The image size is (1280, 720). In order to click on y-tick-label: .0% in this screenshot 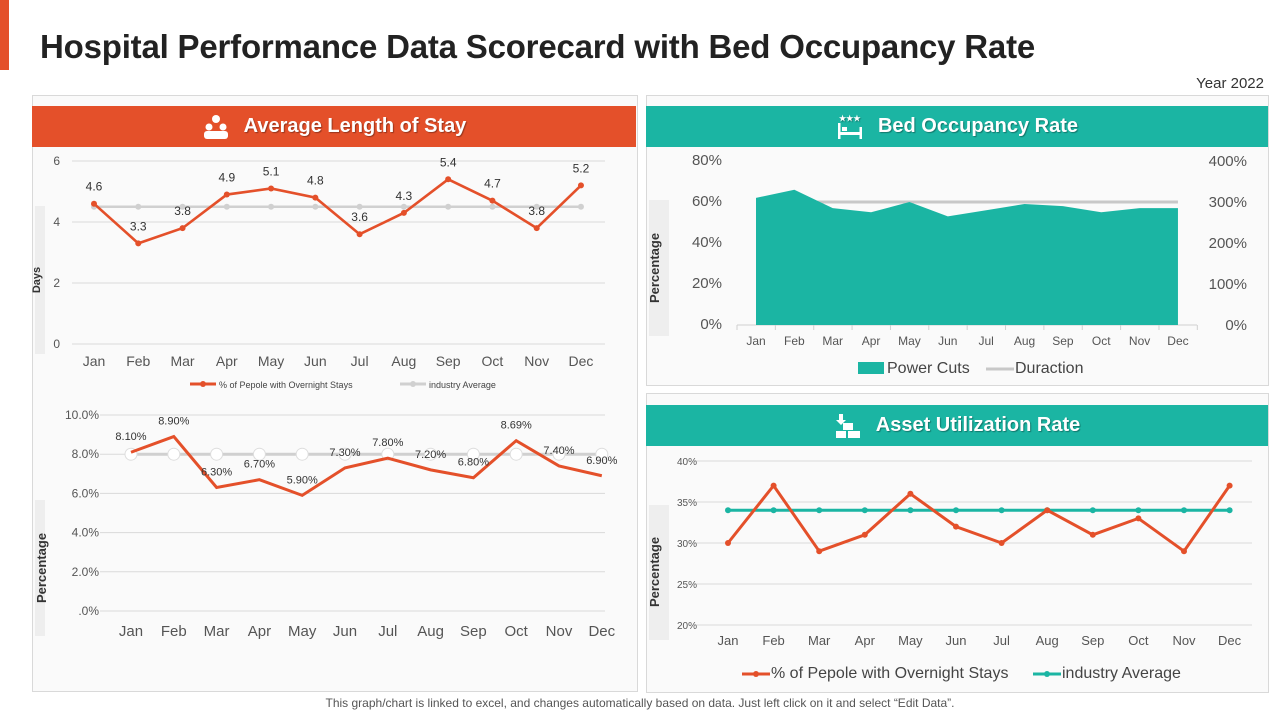, I will do `click(88, 611)`.